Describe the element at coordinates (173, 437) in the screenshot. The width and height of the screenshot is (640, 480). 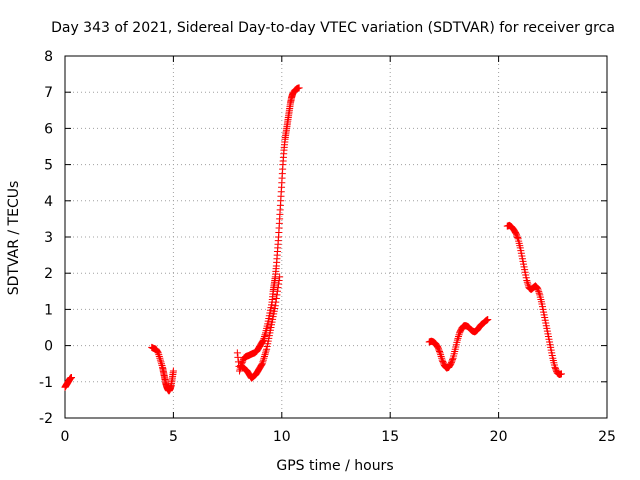
I see `x-tick-label: 5` at that location.